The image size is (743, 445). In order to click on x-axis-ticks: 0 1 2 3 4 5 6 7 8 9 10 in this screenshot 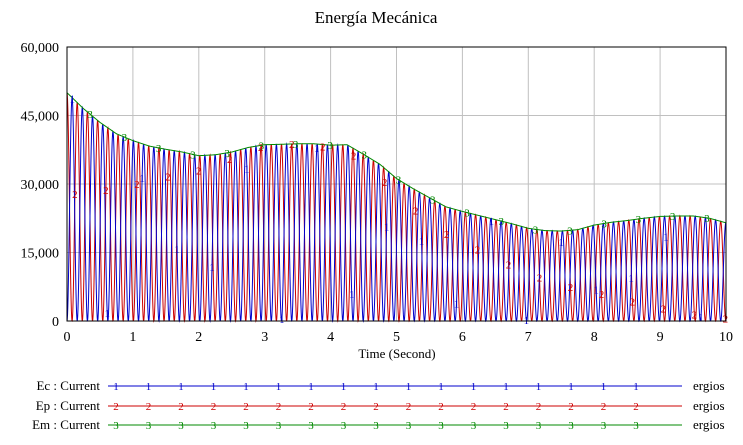, I will do `click(399, 337)`.